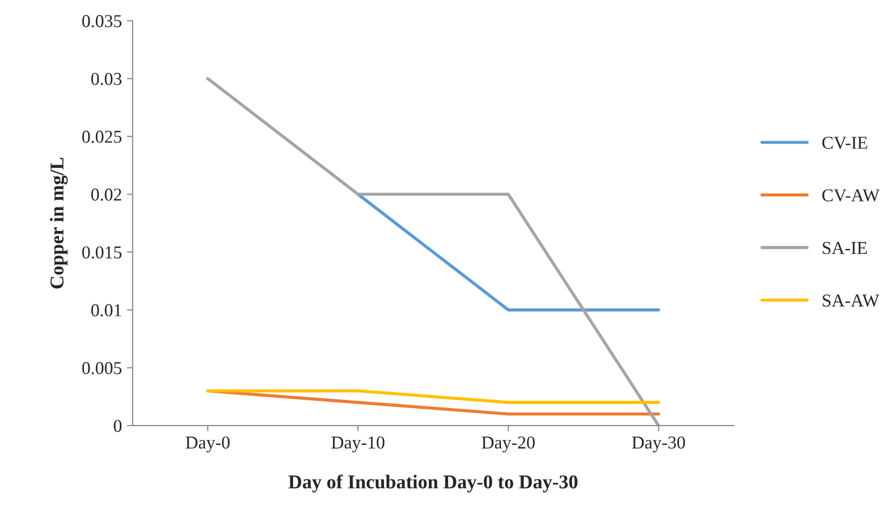 The image size is (884, 519). Describe the element at coordinates (851, 195) in the screenshot. I see `legend-label: CV-AW` at that location.